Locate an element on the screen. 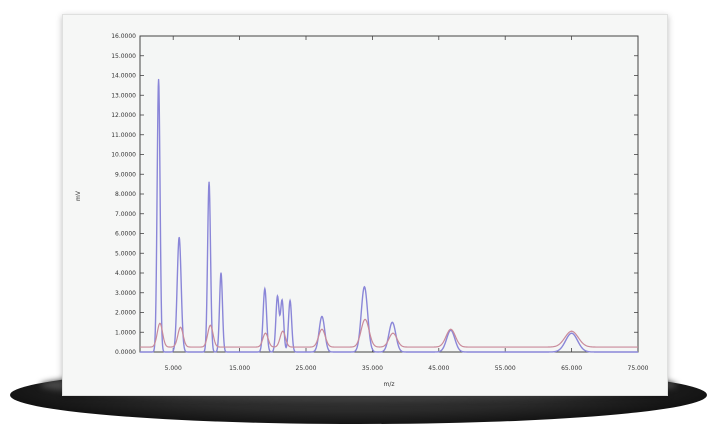 This screenshot has width=717, height=430. y-axis-label: mV is located at coordinates (78, 195).